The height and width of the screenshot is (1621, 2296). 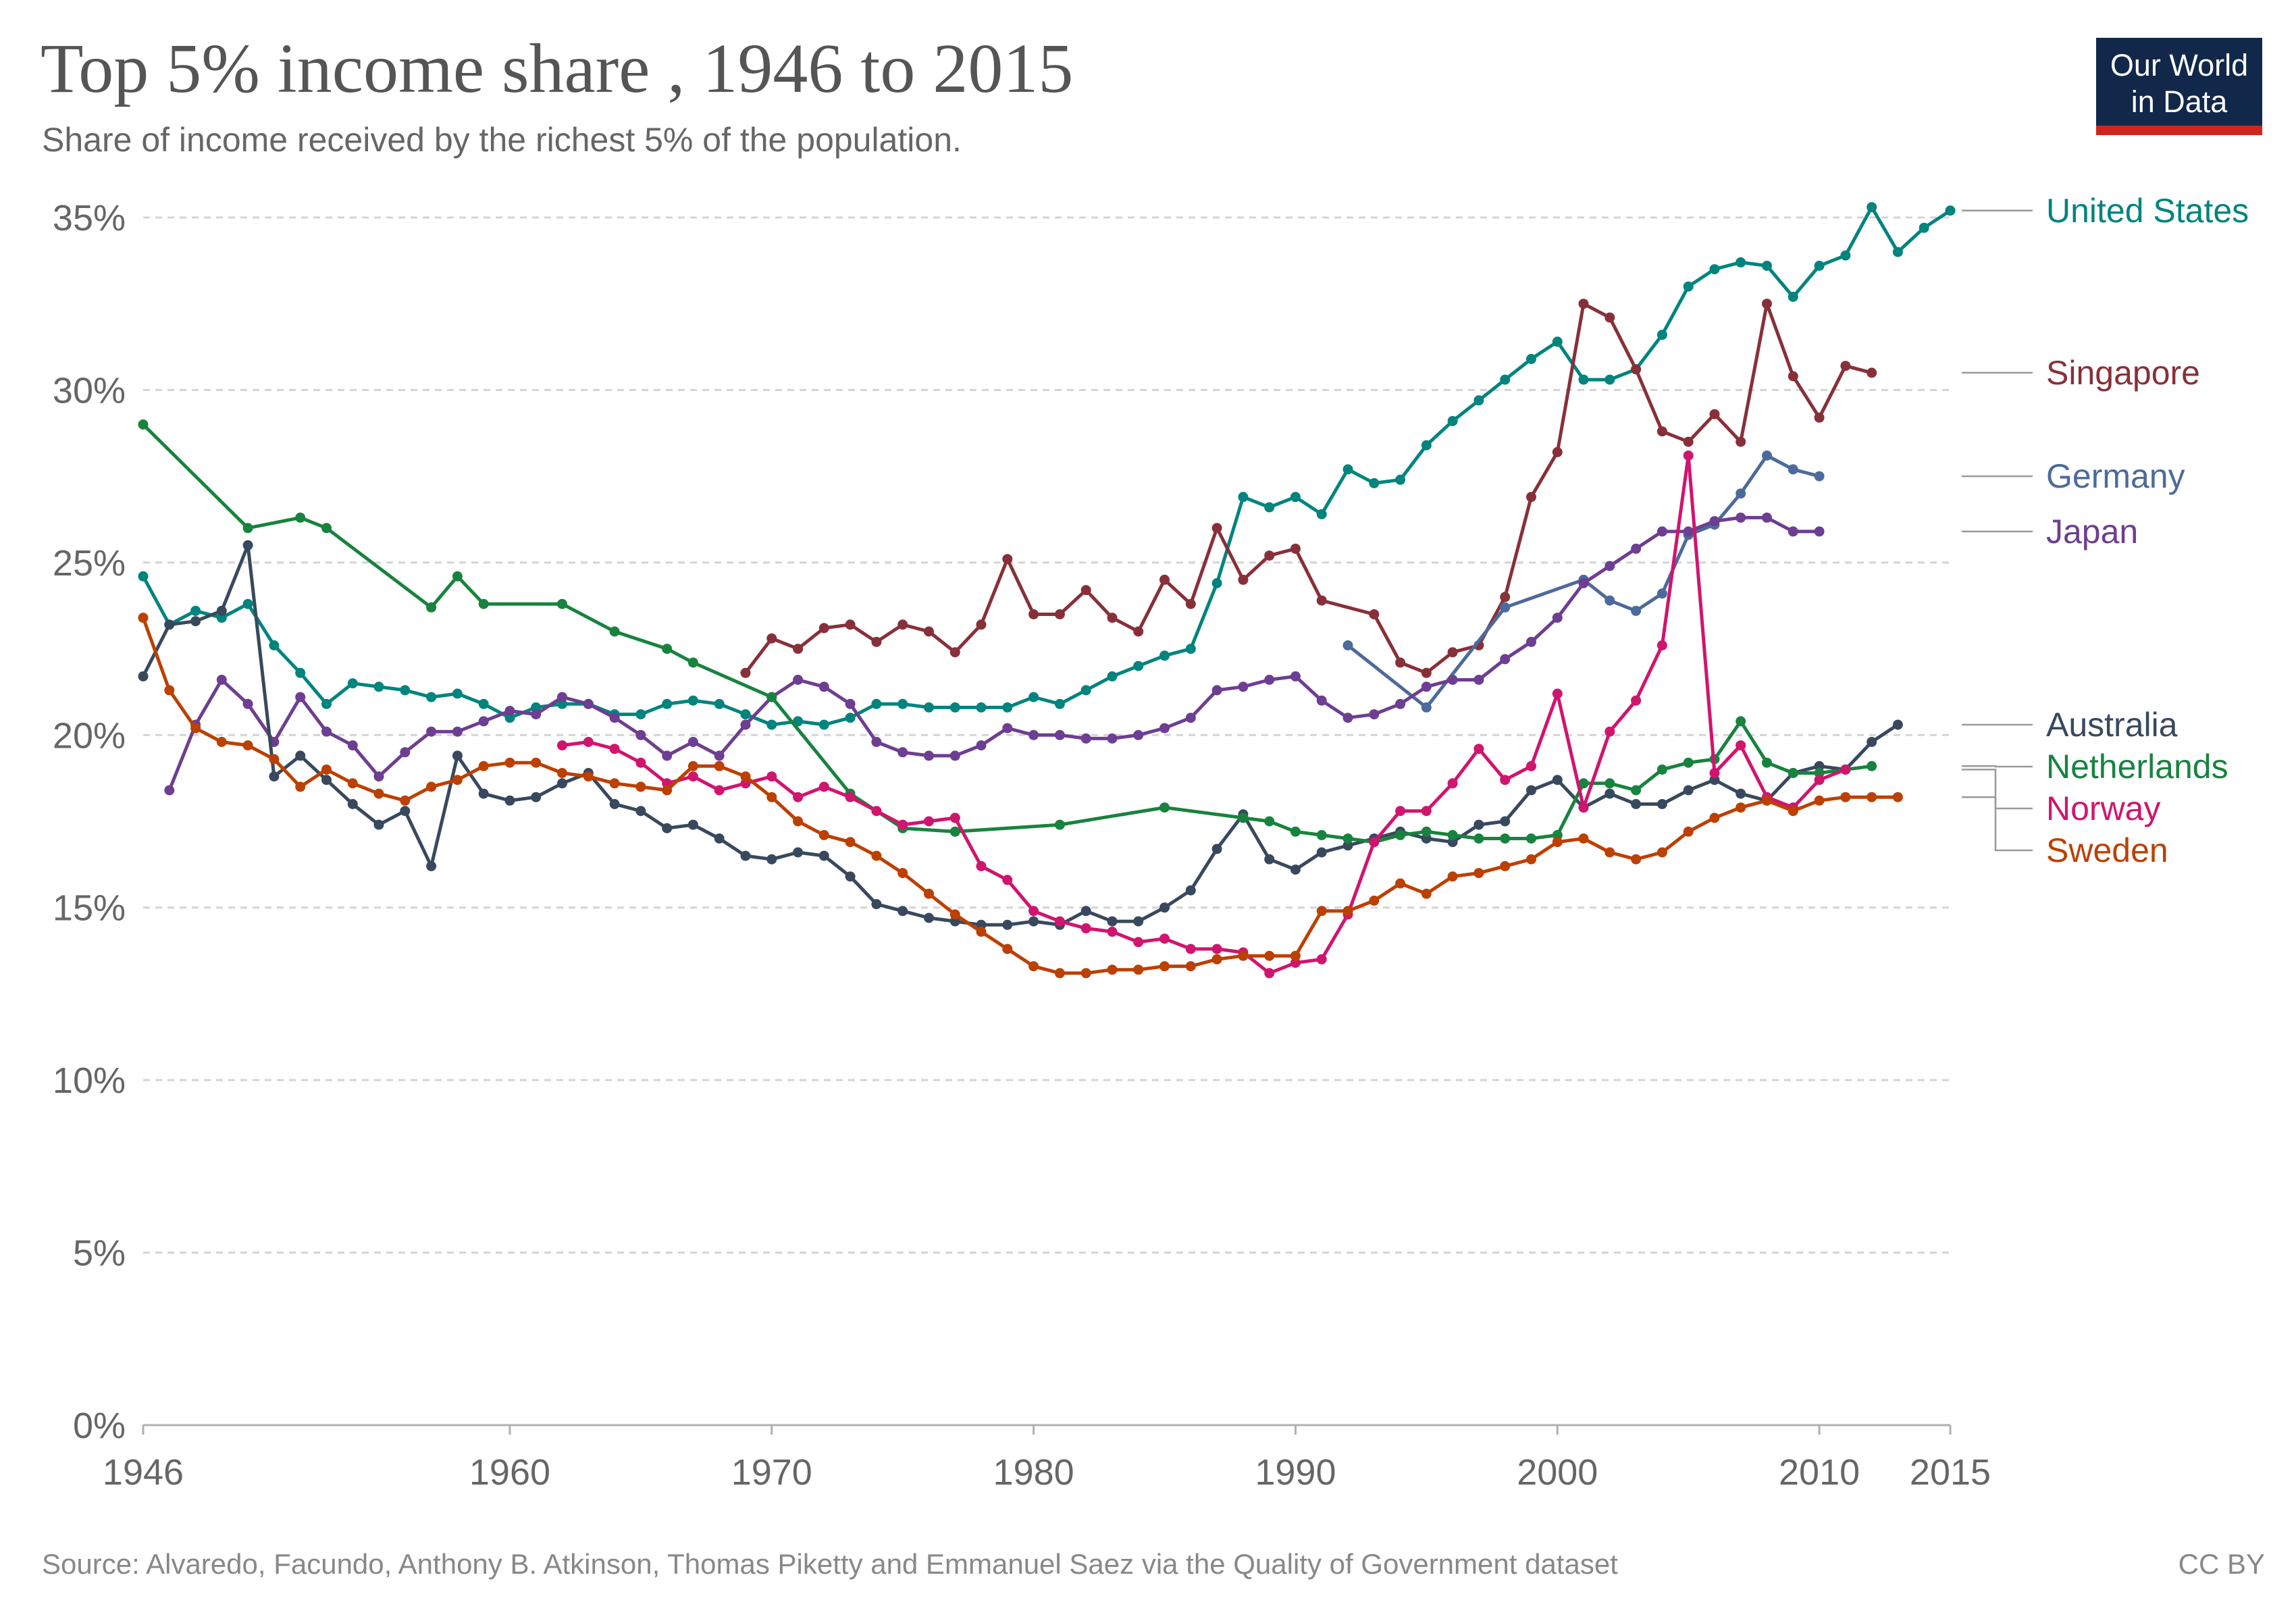 I want to click on y-tick-label: 0%, so click(x=99, y=1426).